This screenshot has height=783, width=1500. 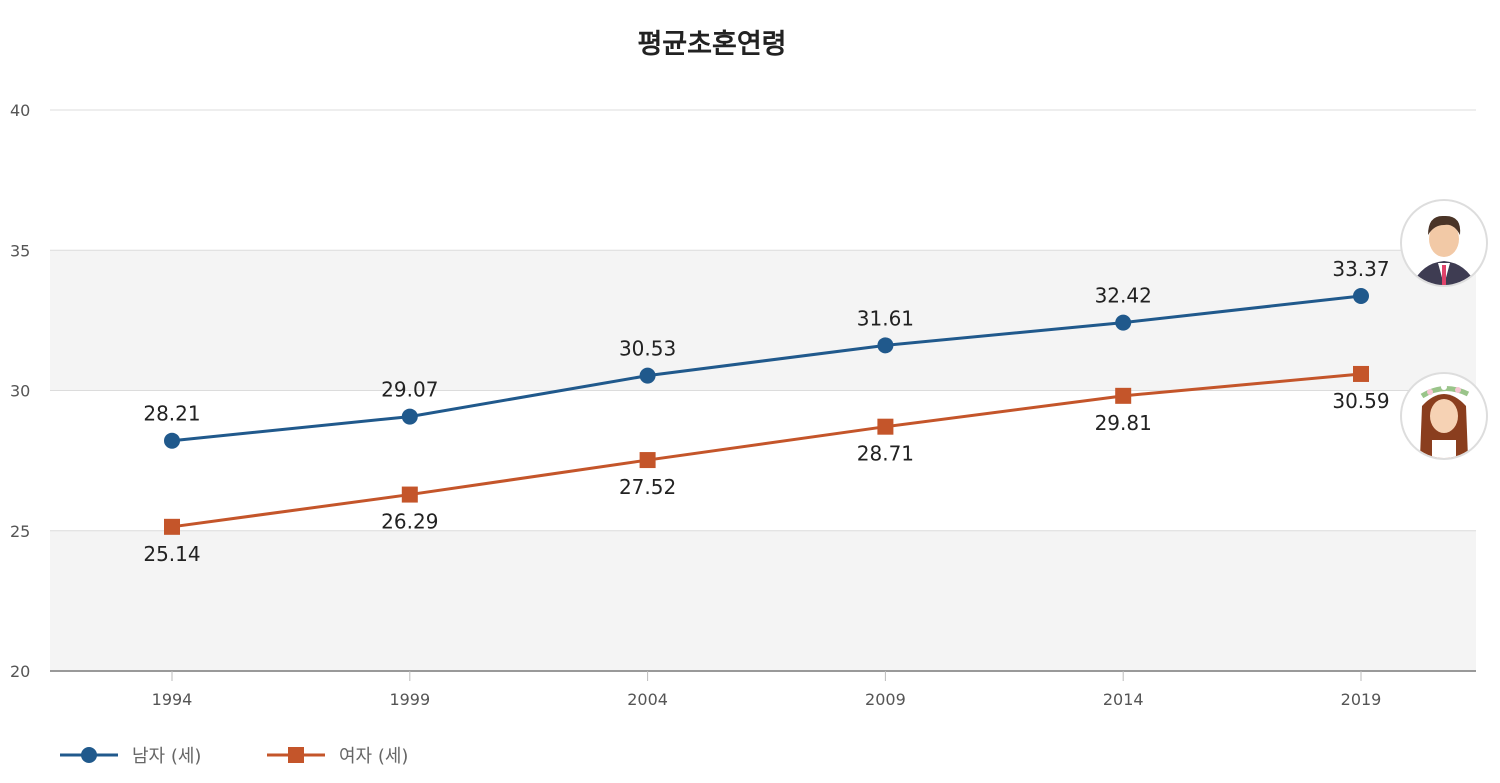 What do you see at coordinates (20, 671) in the screenshot?
I see `y-tick-label: 20` at bounding box center [20, 671].